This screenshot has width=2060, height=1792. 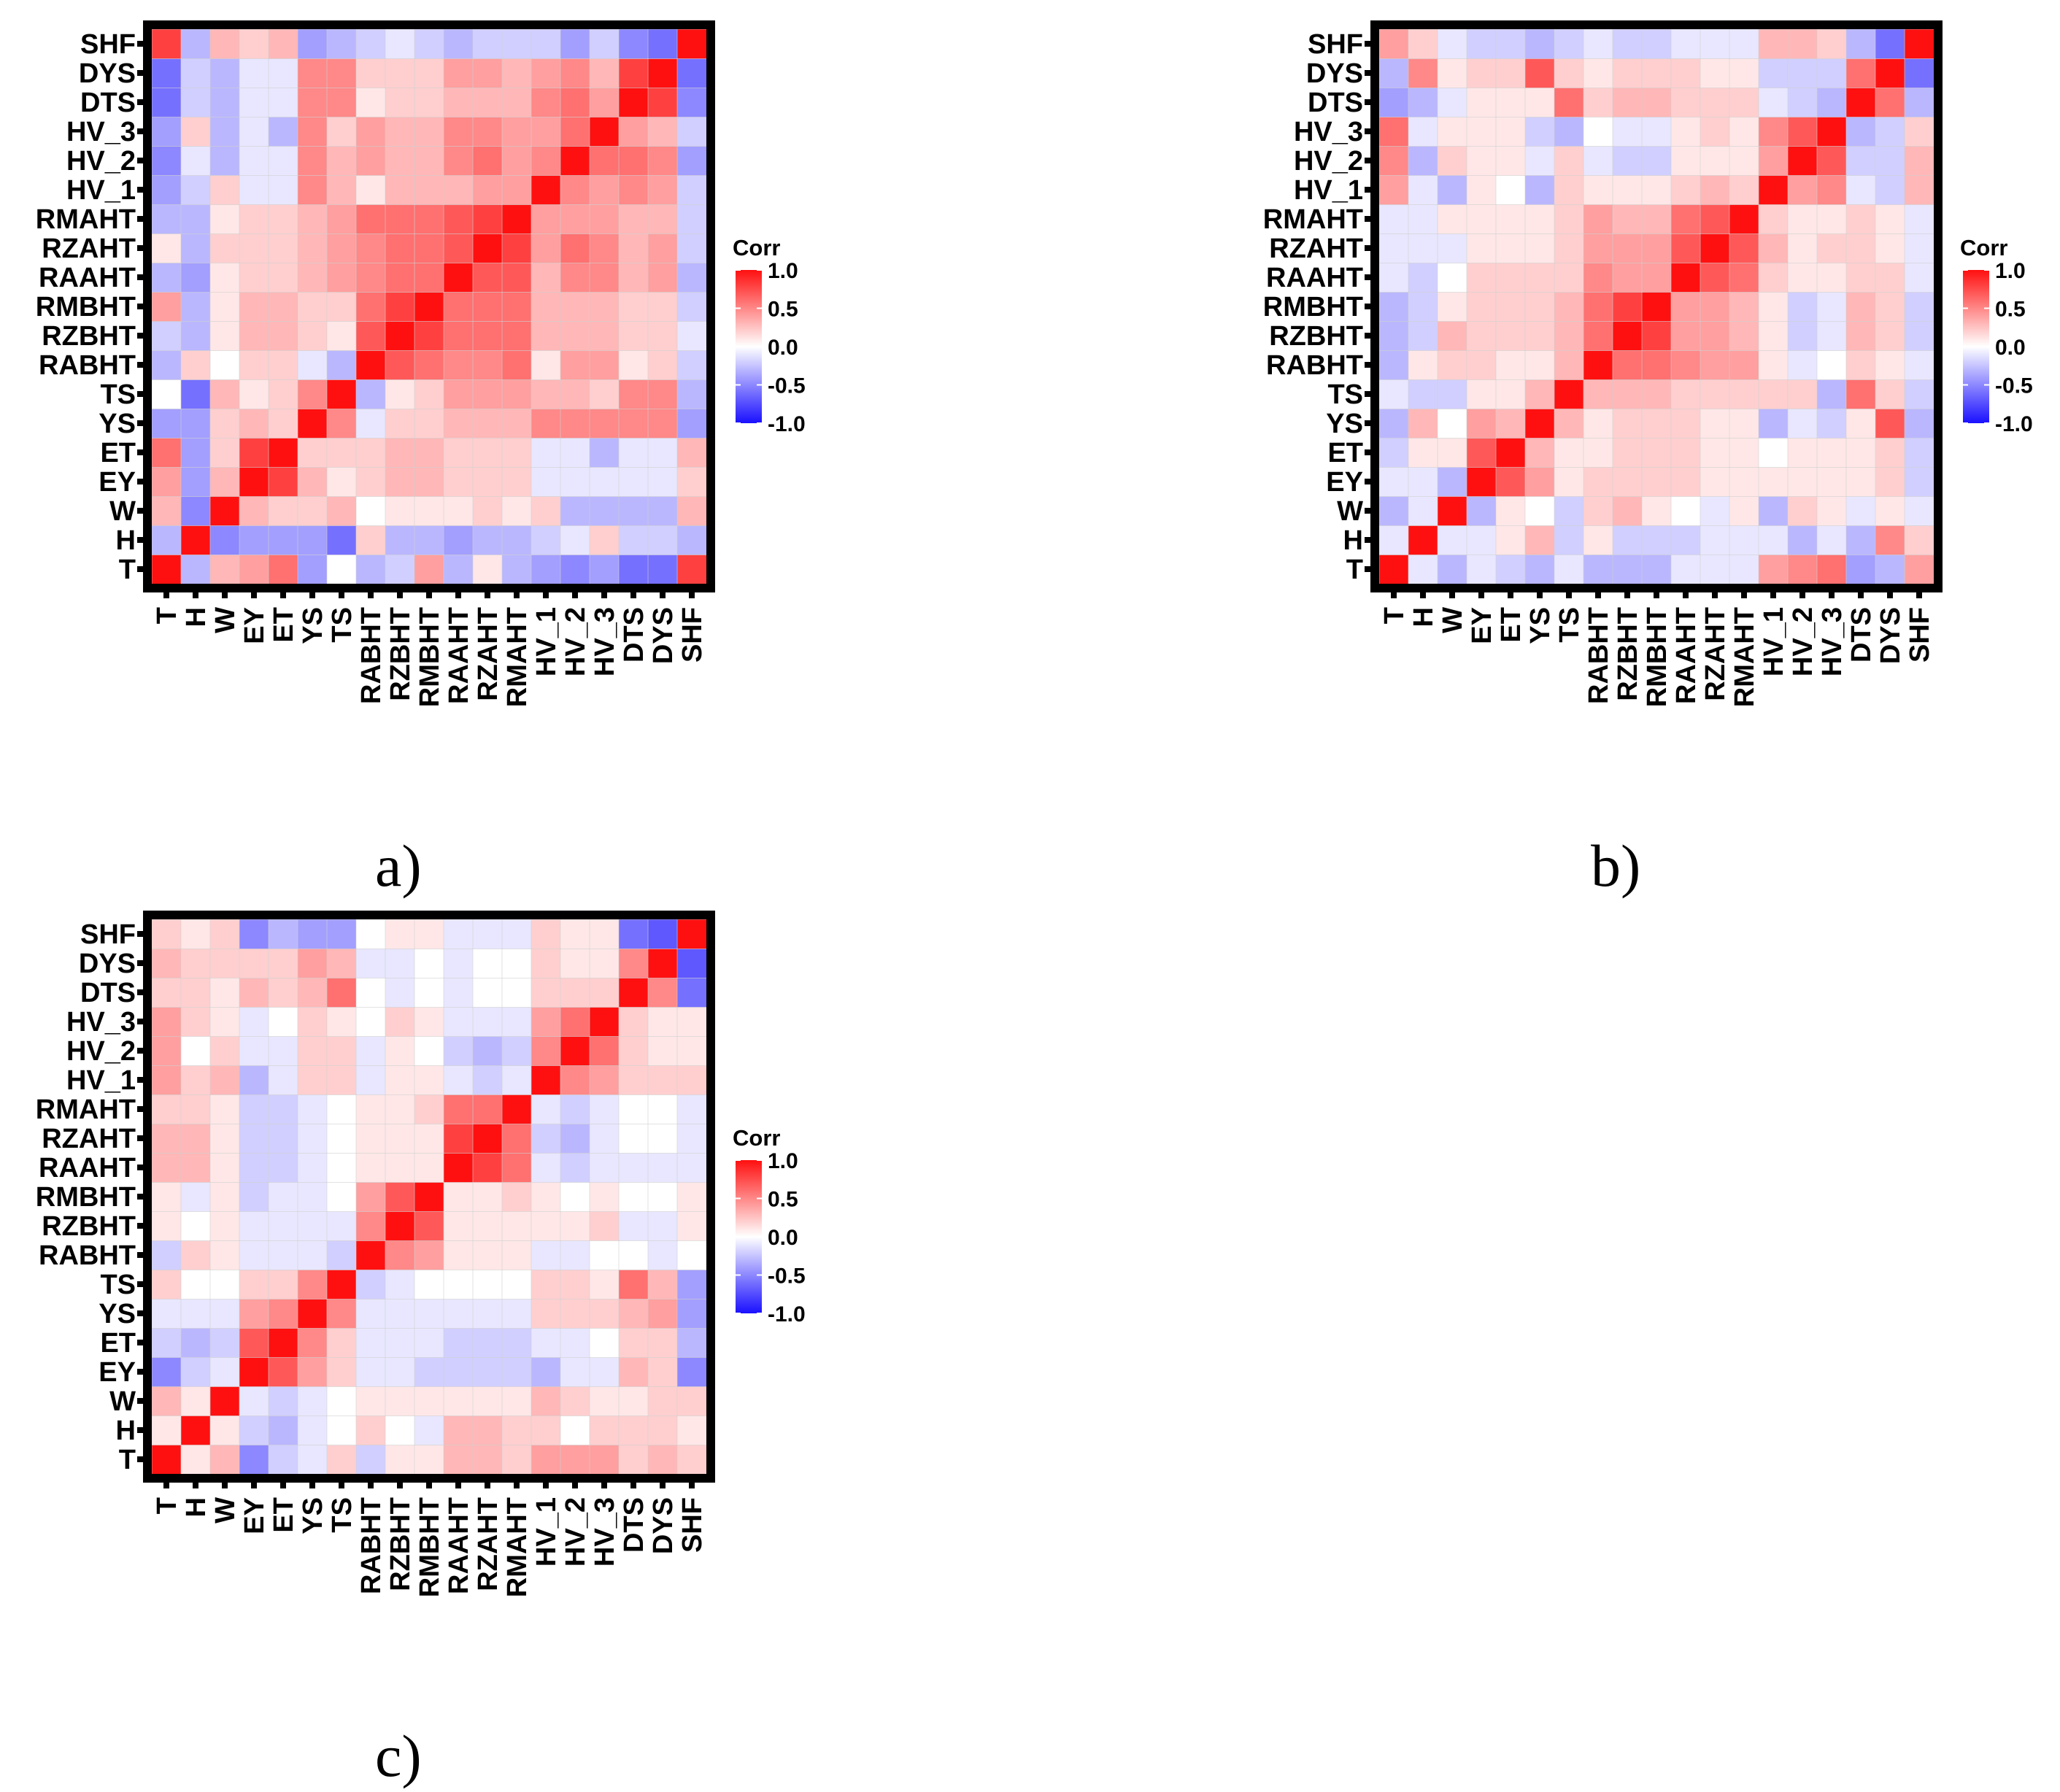 What do you see at coordinates (1328, 161) in the screenshot?
I see `y-tick-label: HV_2` at bounding box center [1328, 161].